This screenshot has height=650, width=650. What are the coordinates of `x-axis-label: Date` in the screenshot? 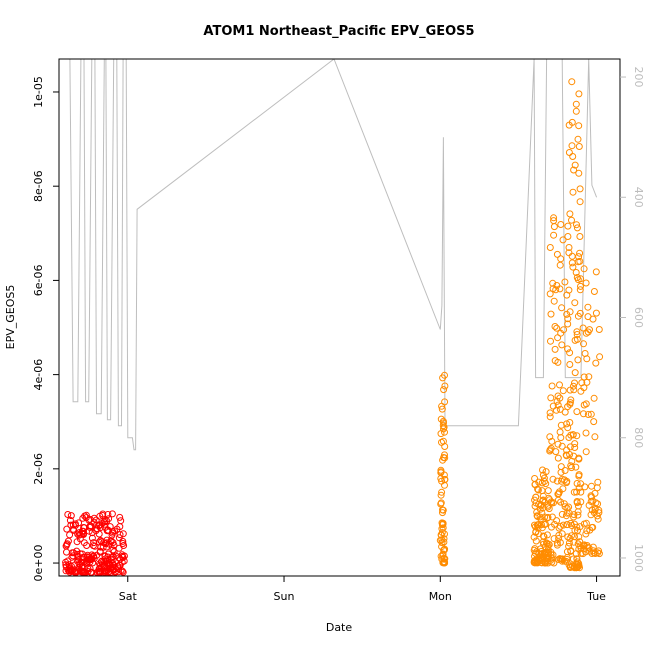 It's located at (339, 627).